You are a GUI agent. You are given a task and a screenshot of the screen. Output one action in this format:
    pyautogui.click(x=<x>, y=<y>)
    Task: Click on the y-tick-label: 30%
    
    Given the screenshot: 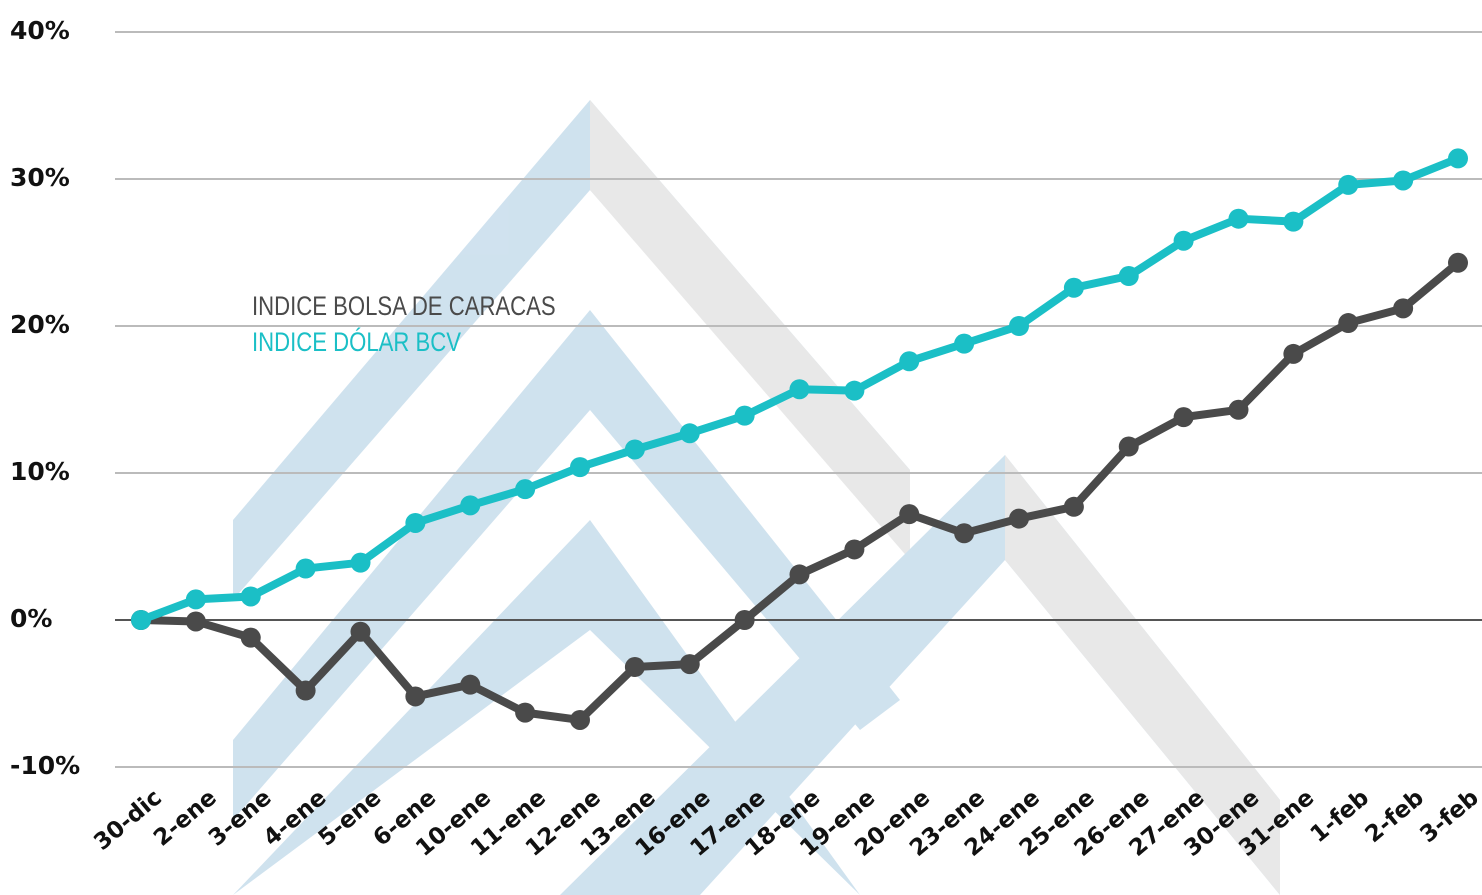 What is the action you would take?
    pyautogui.click(x=40, y=177)
    